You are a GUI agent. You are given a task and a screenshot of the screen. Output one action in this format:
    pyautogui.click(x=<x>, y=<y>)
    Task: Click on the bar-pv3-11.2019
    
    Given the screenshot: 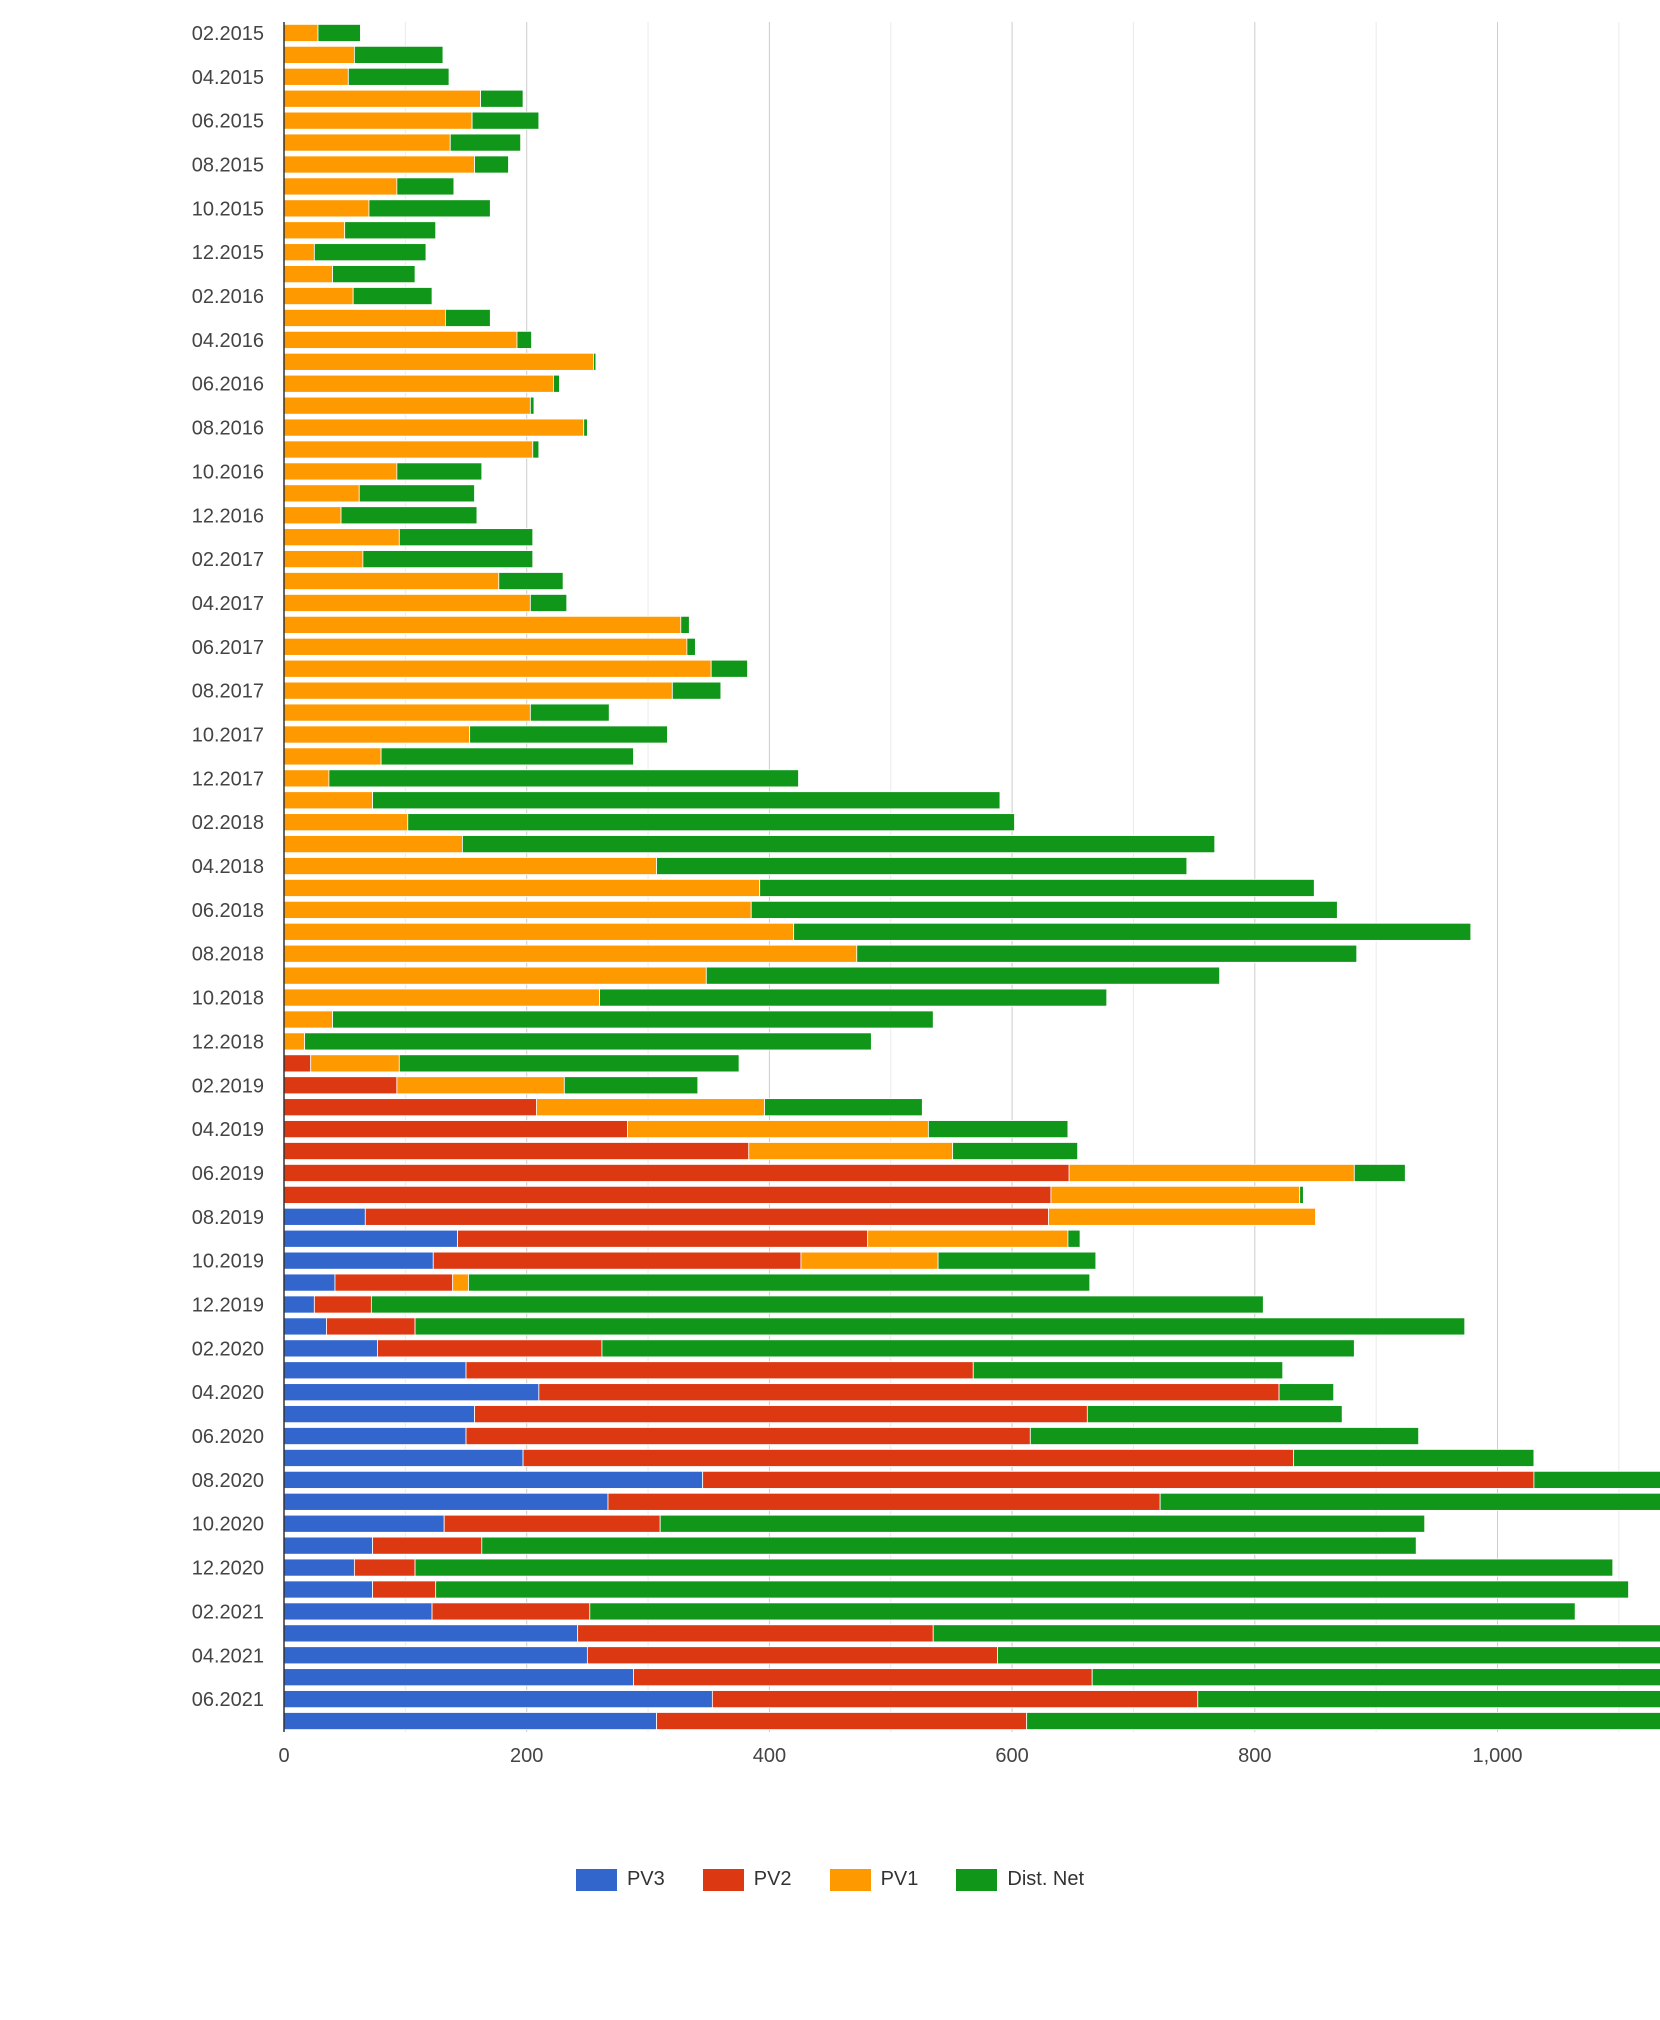 What is the action you would take?
    pyautogui.click(x=309, y=1282)
    